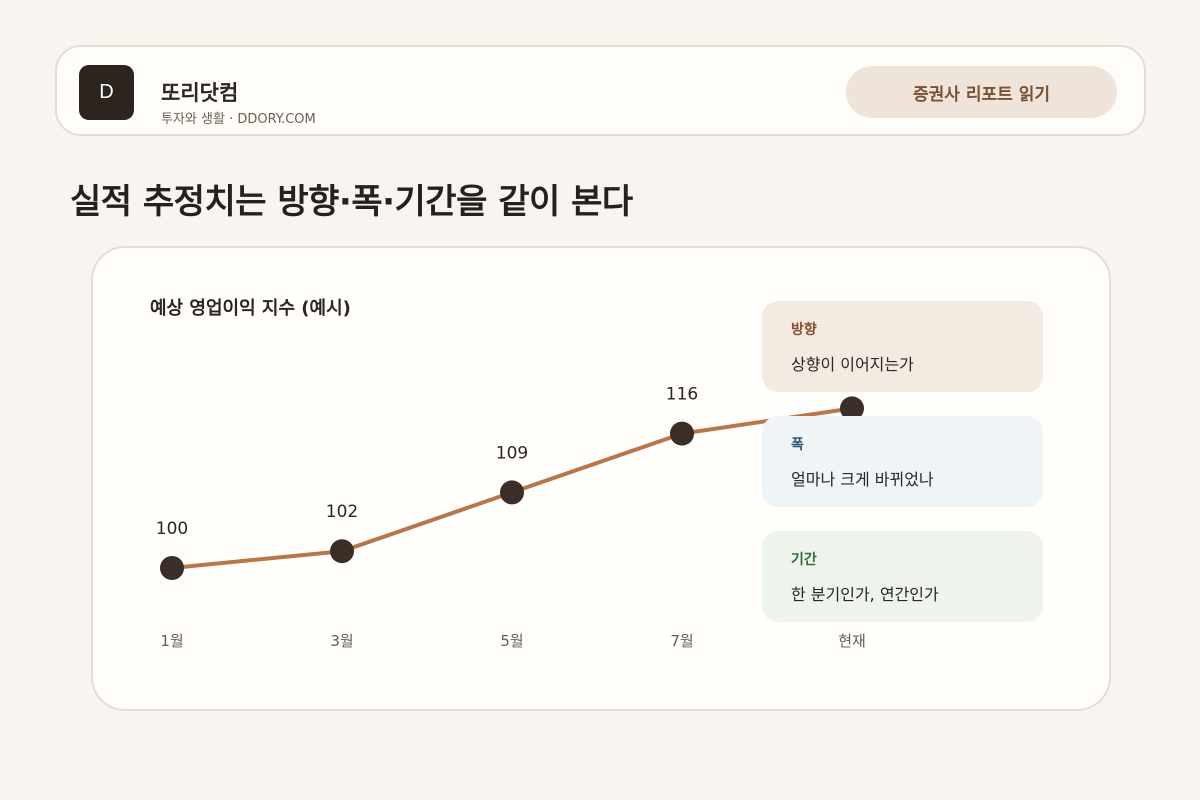  What do you see at coordinates (511, 641) in the screenshot?
I see `x-tick-label: 5월` at bounding box center [511, 641].